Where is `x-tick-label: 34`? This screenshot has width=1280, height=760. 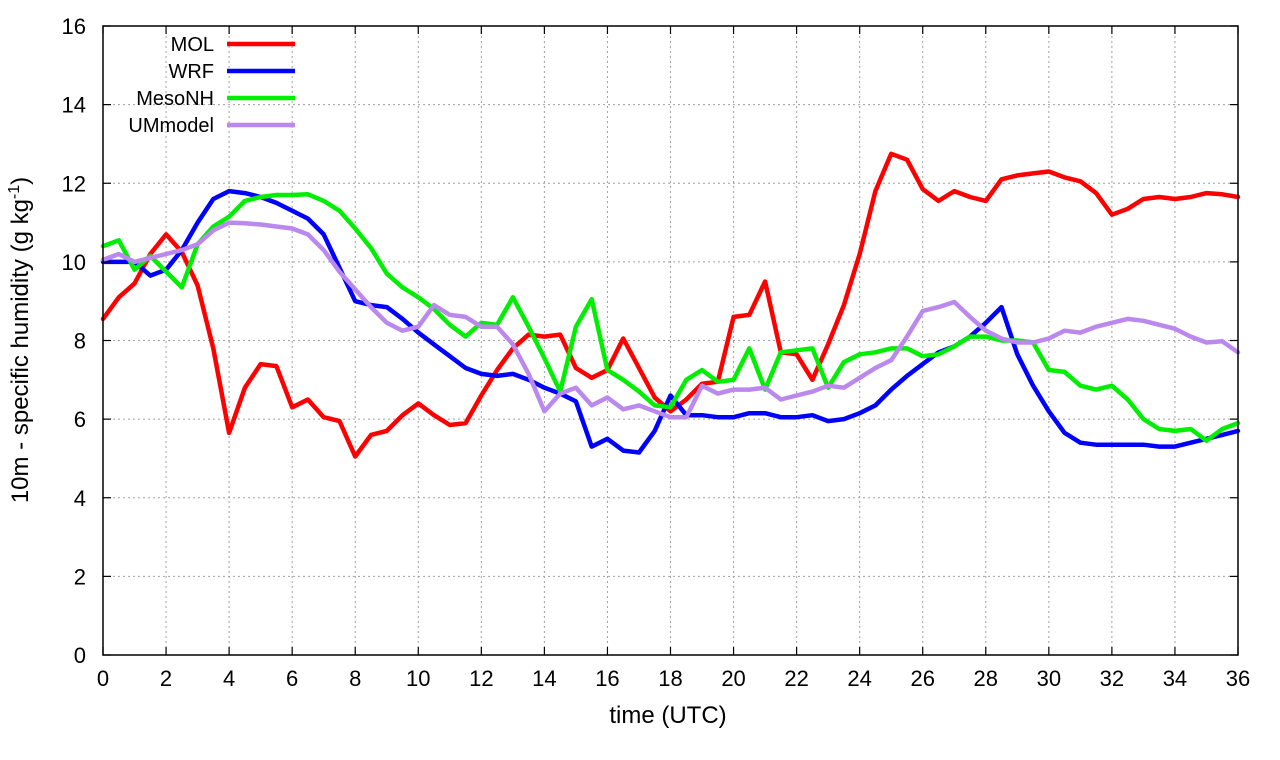 x-tick-label: 34 is located at coordinates (1175, 678).